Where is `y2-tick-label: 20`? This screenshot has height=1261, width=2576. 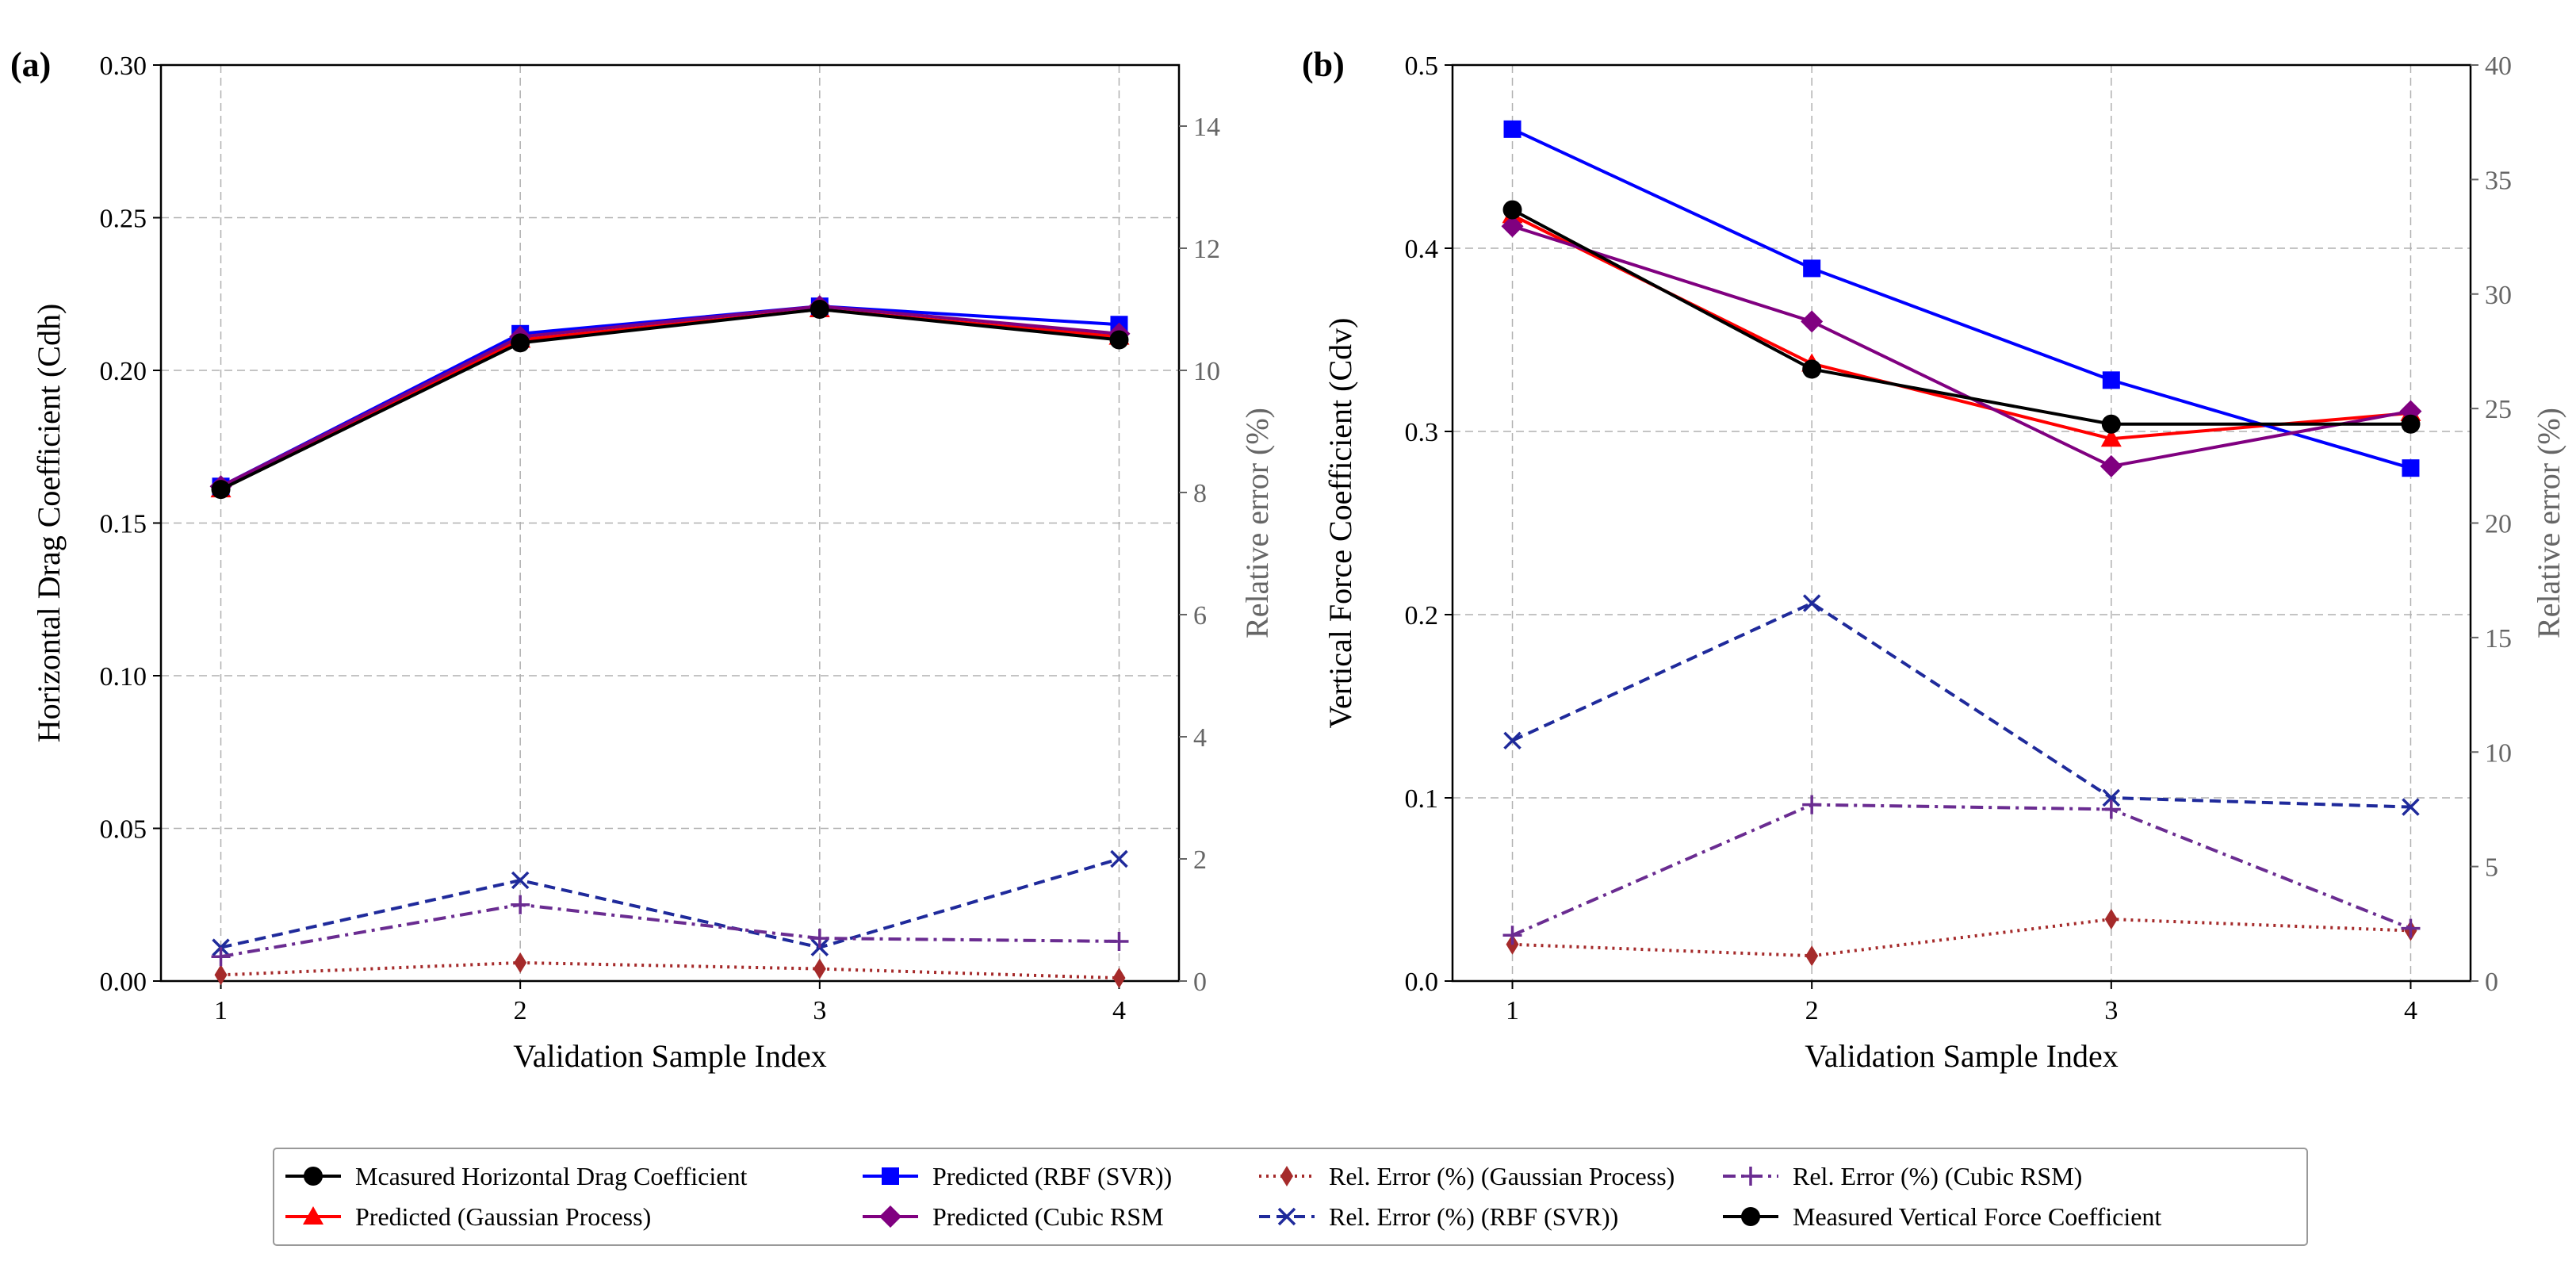
y2-tick-label: 20 is located at coordinates (2498, 524).